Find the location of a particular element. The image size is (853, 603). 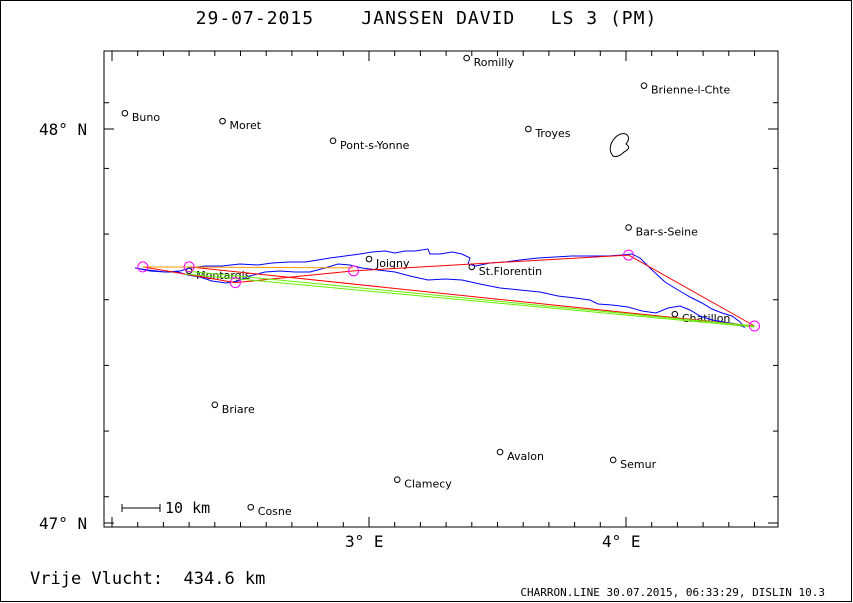

town-label: Brienne-l-Chte is located at coordinates (691, 90).